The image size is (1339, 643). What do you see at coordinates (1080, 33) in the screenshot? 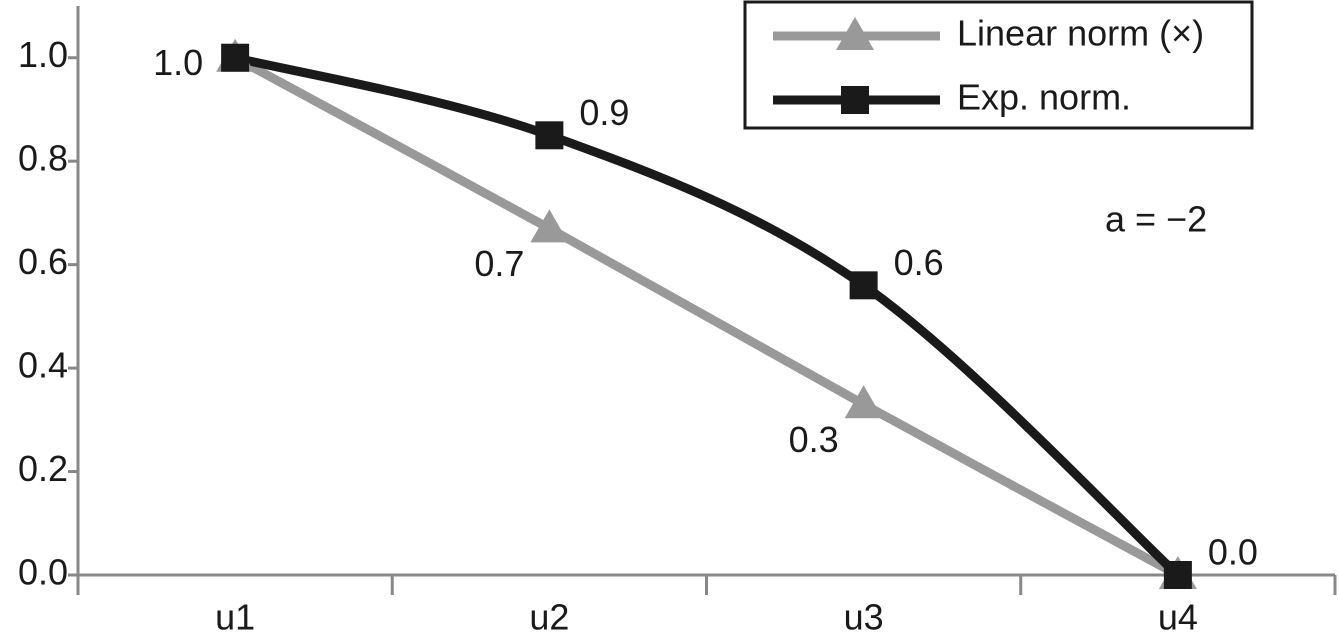
I see `legend-label: Linear norm (×)` at bounding box center [1080, 33].